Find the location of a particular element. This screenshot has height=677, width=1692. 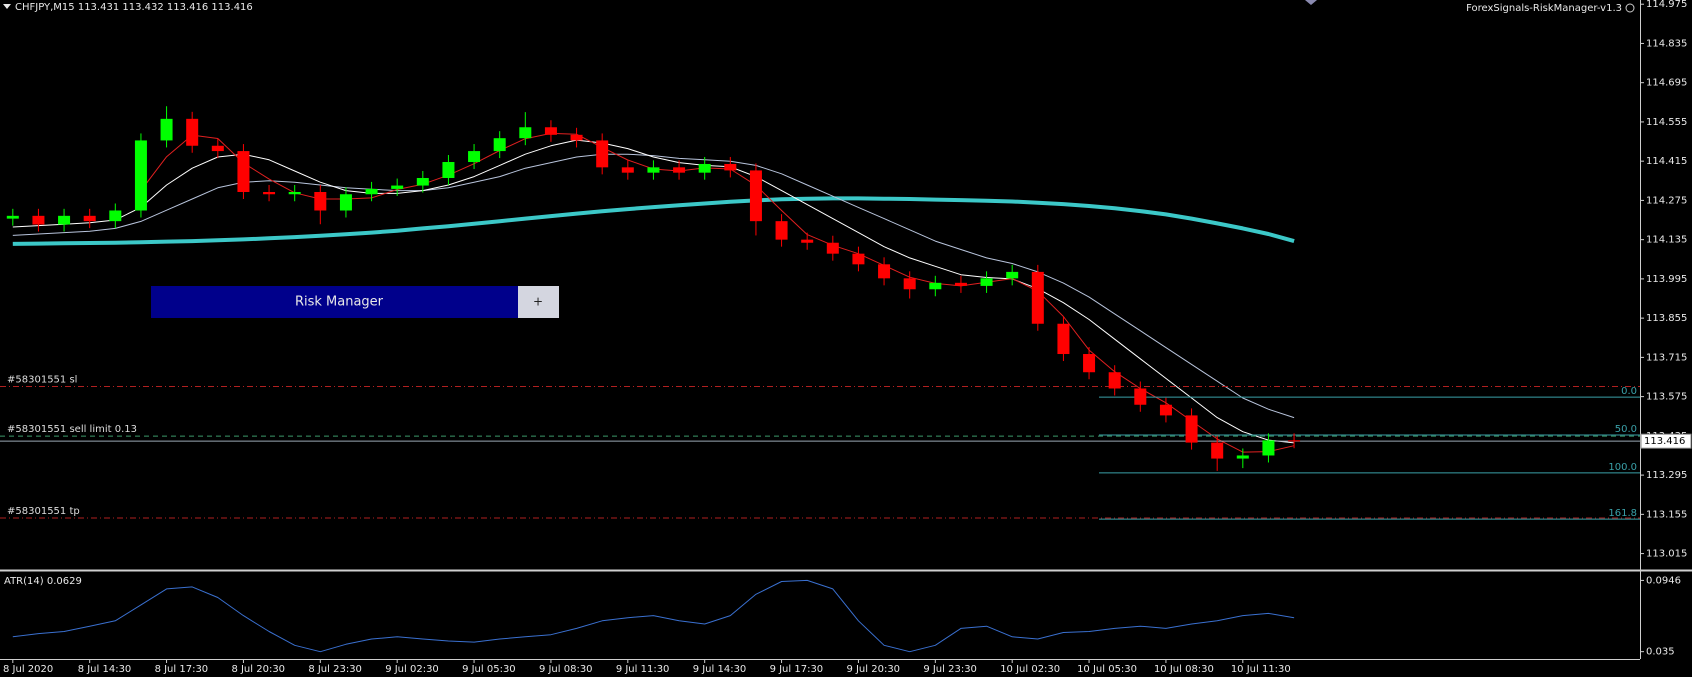

bid-box is located at coordinates (1666, 441).